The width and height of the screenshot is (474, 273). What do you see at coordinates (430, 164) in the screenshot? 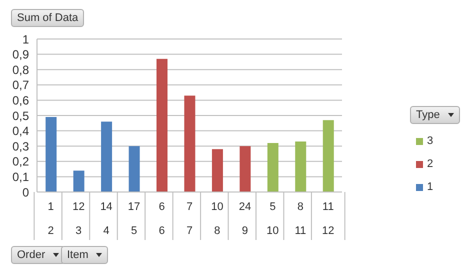
I see `legend-label: 2` at bounding box center [430, 164].